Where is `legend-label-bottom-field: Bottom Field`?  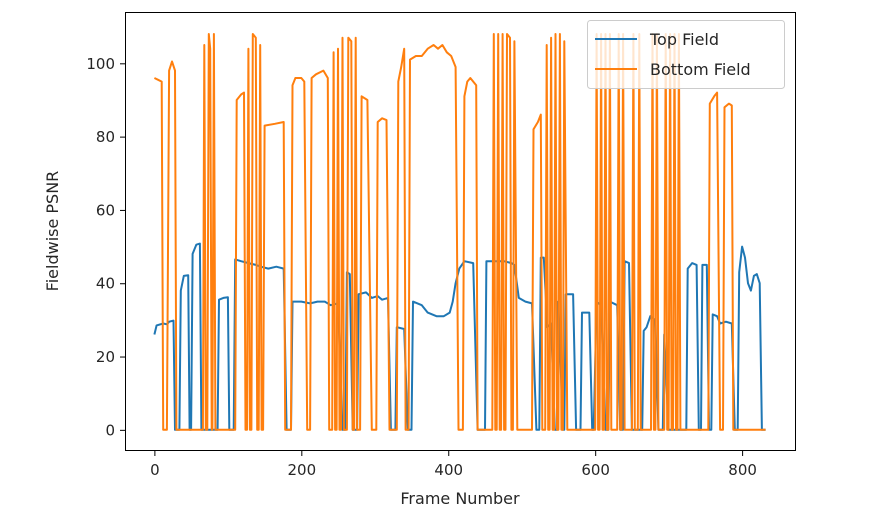 legend-label-bottom-field: Bottom Field is located at coordinates (700, 69).